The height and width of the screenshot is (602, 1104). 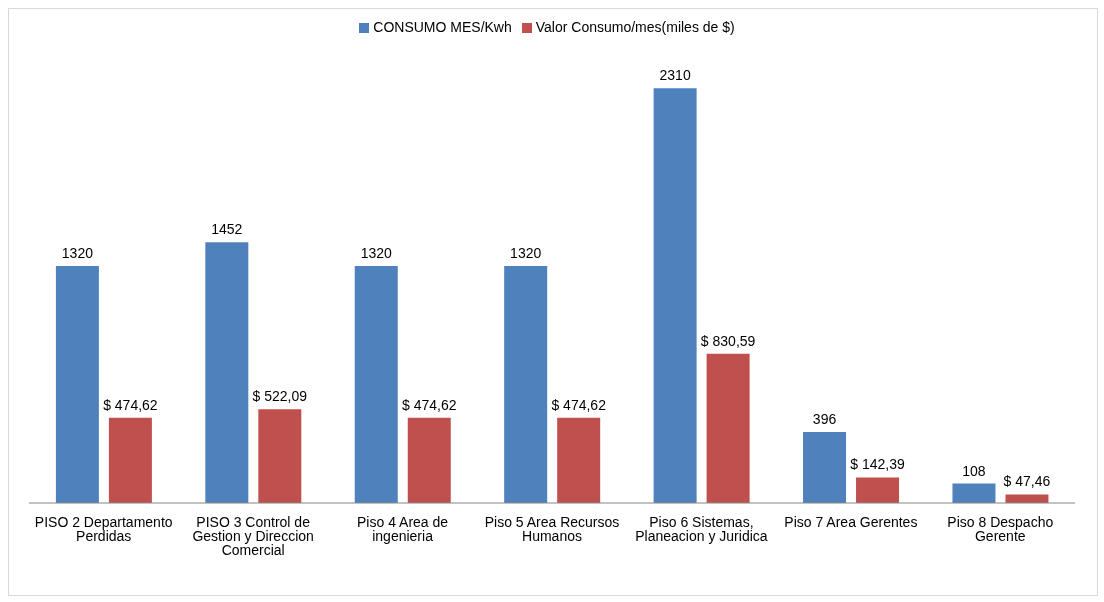 I want to click on x-tick-label: PISO 2 Departamento Perdidas, so click(x=103, y=528).